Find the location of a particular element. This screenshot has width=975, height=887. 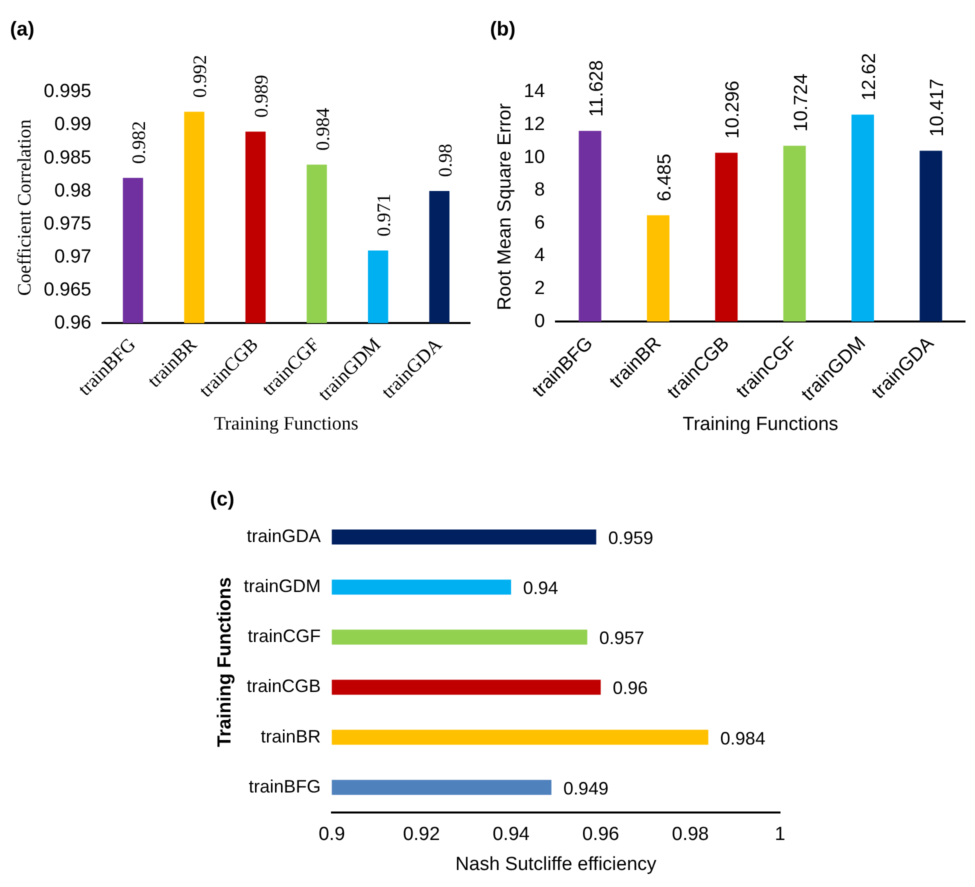

data-label: 0.94 is located at coordinates (540, 588).